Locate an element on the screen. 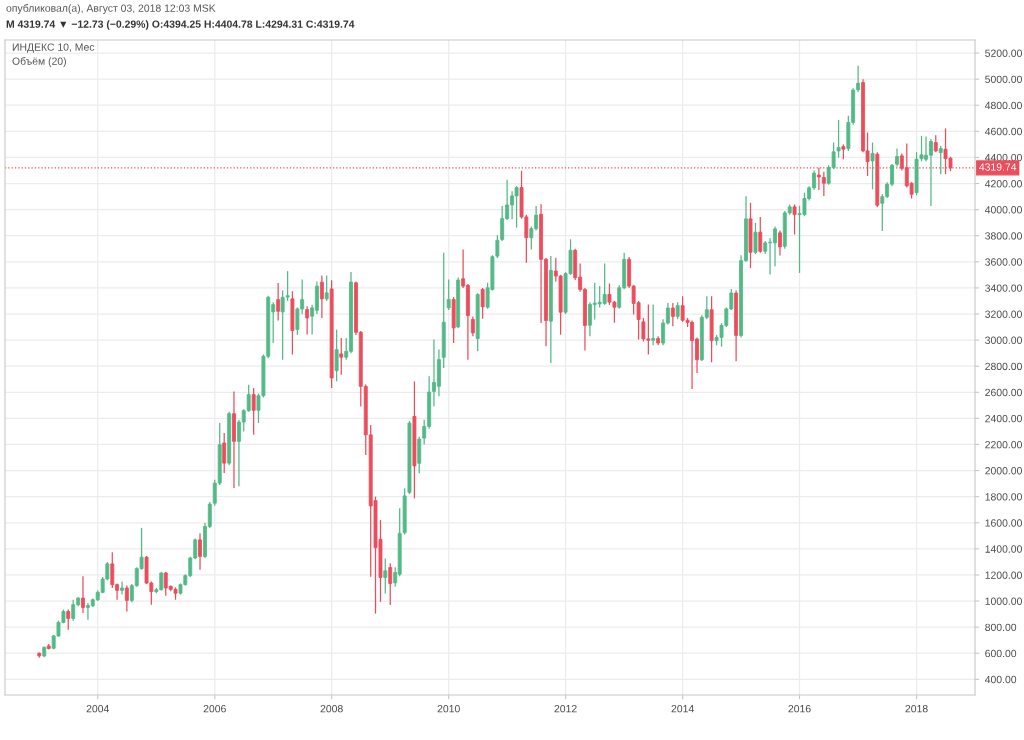  x-tick-label: 2004 is located at coordinates (97, 709).